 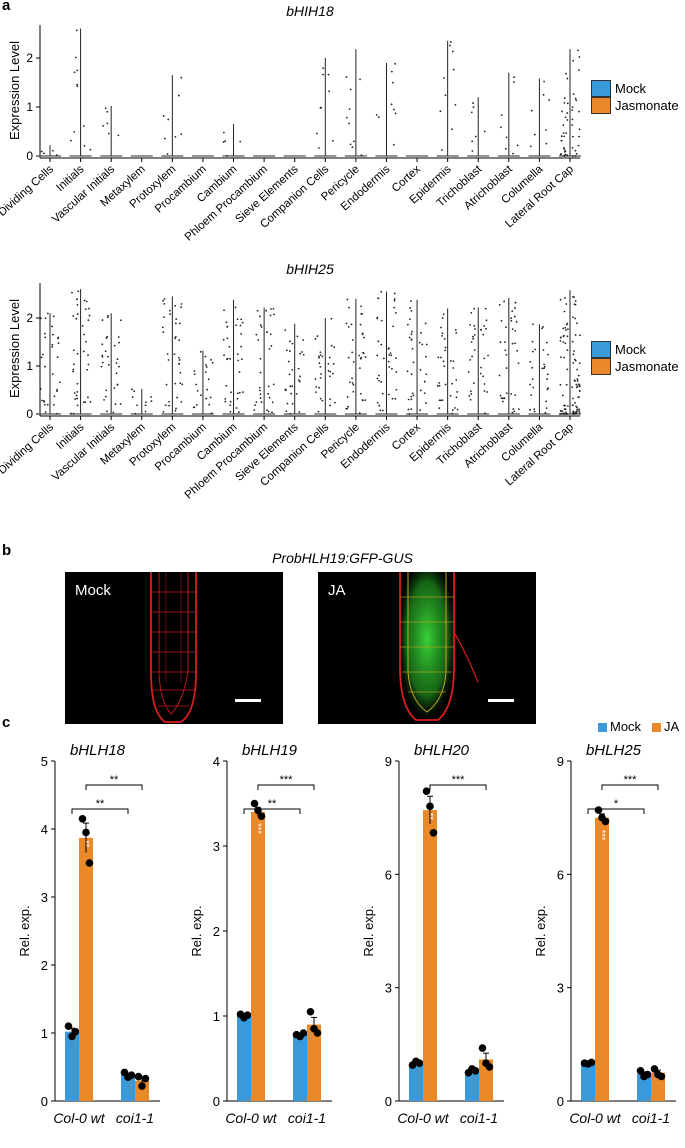 What do you see at coordinates (459, 780) in the screenshot?
I see `significance-label: ***` at bounding box center [459, 780].